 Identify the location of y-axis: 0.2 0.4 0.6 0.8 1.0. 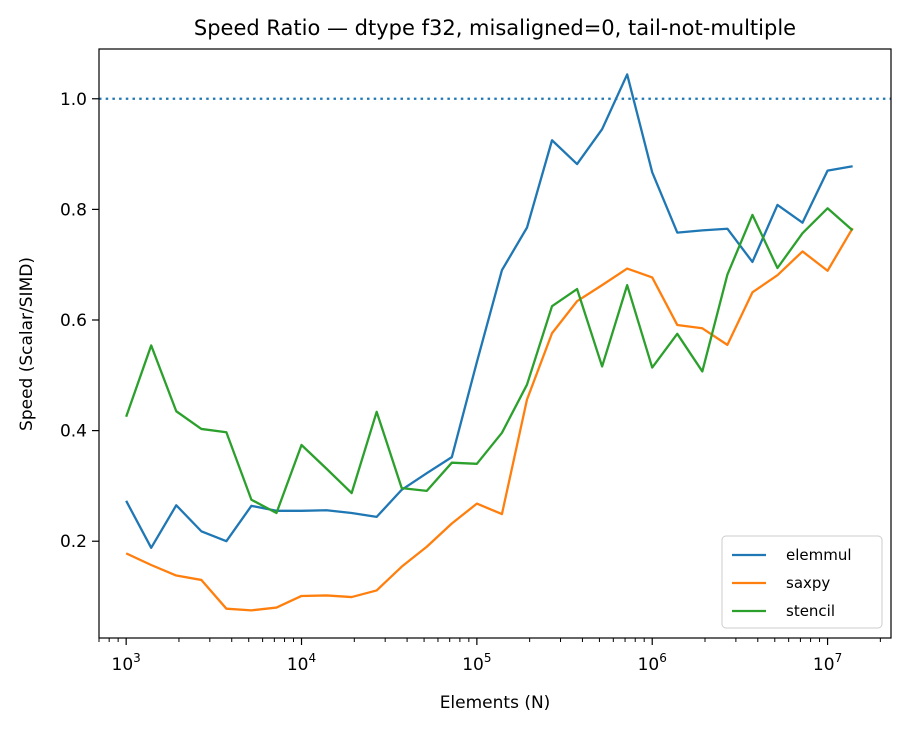
(79, 321).